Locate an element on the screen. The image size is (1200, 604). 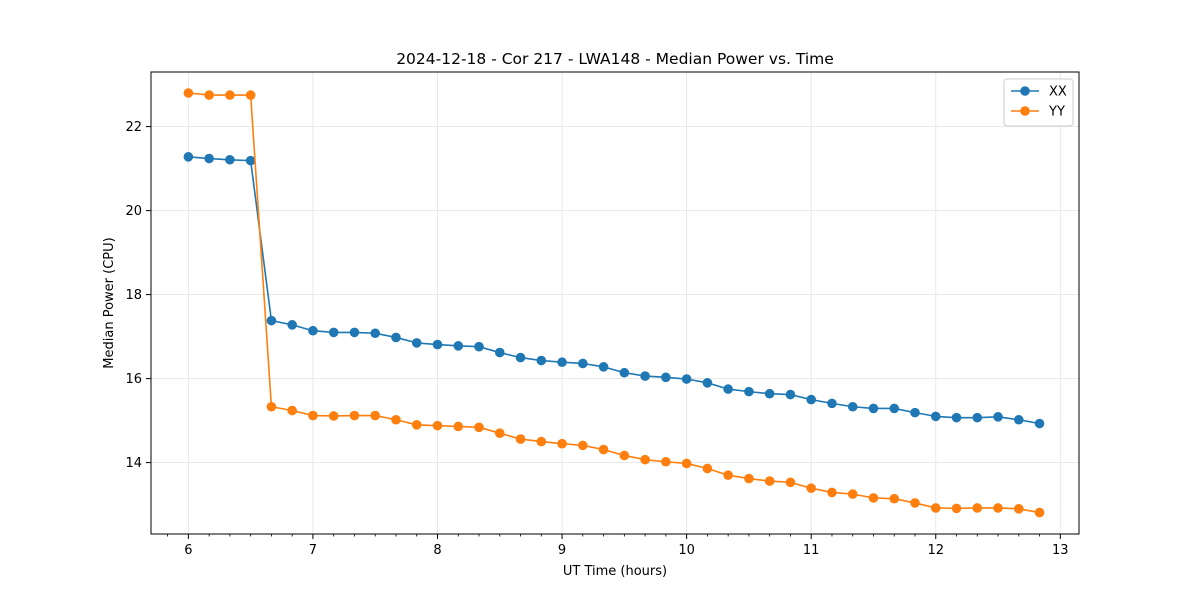
x-tick-label: 13 is located at coordinates (1060, 550).